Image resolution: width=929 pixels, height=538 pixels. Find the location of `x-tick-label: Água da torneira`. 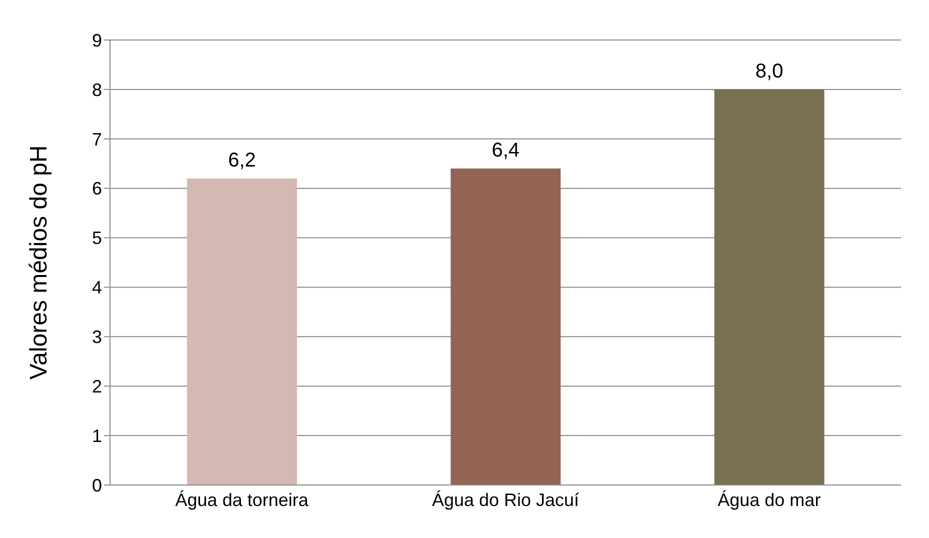

x-tick-label: Água da torneira is located at coordinates (242, 500).